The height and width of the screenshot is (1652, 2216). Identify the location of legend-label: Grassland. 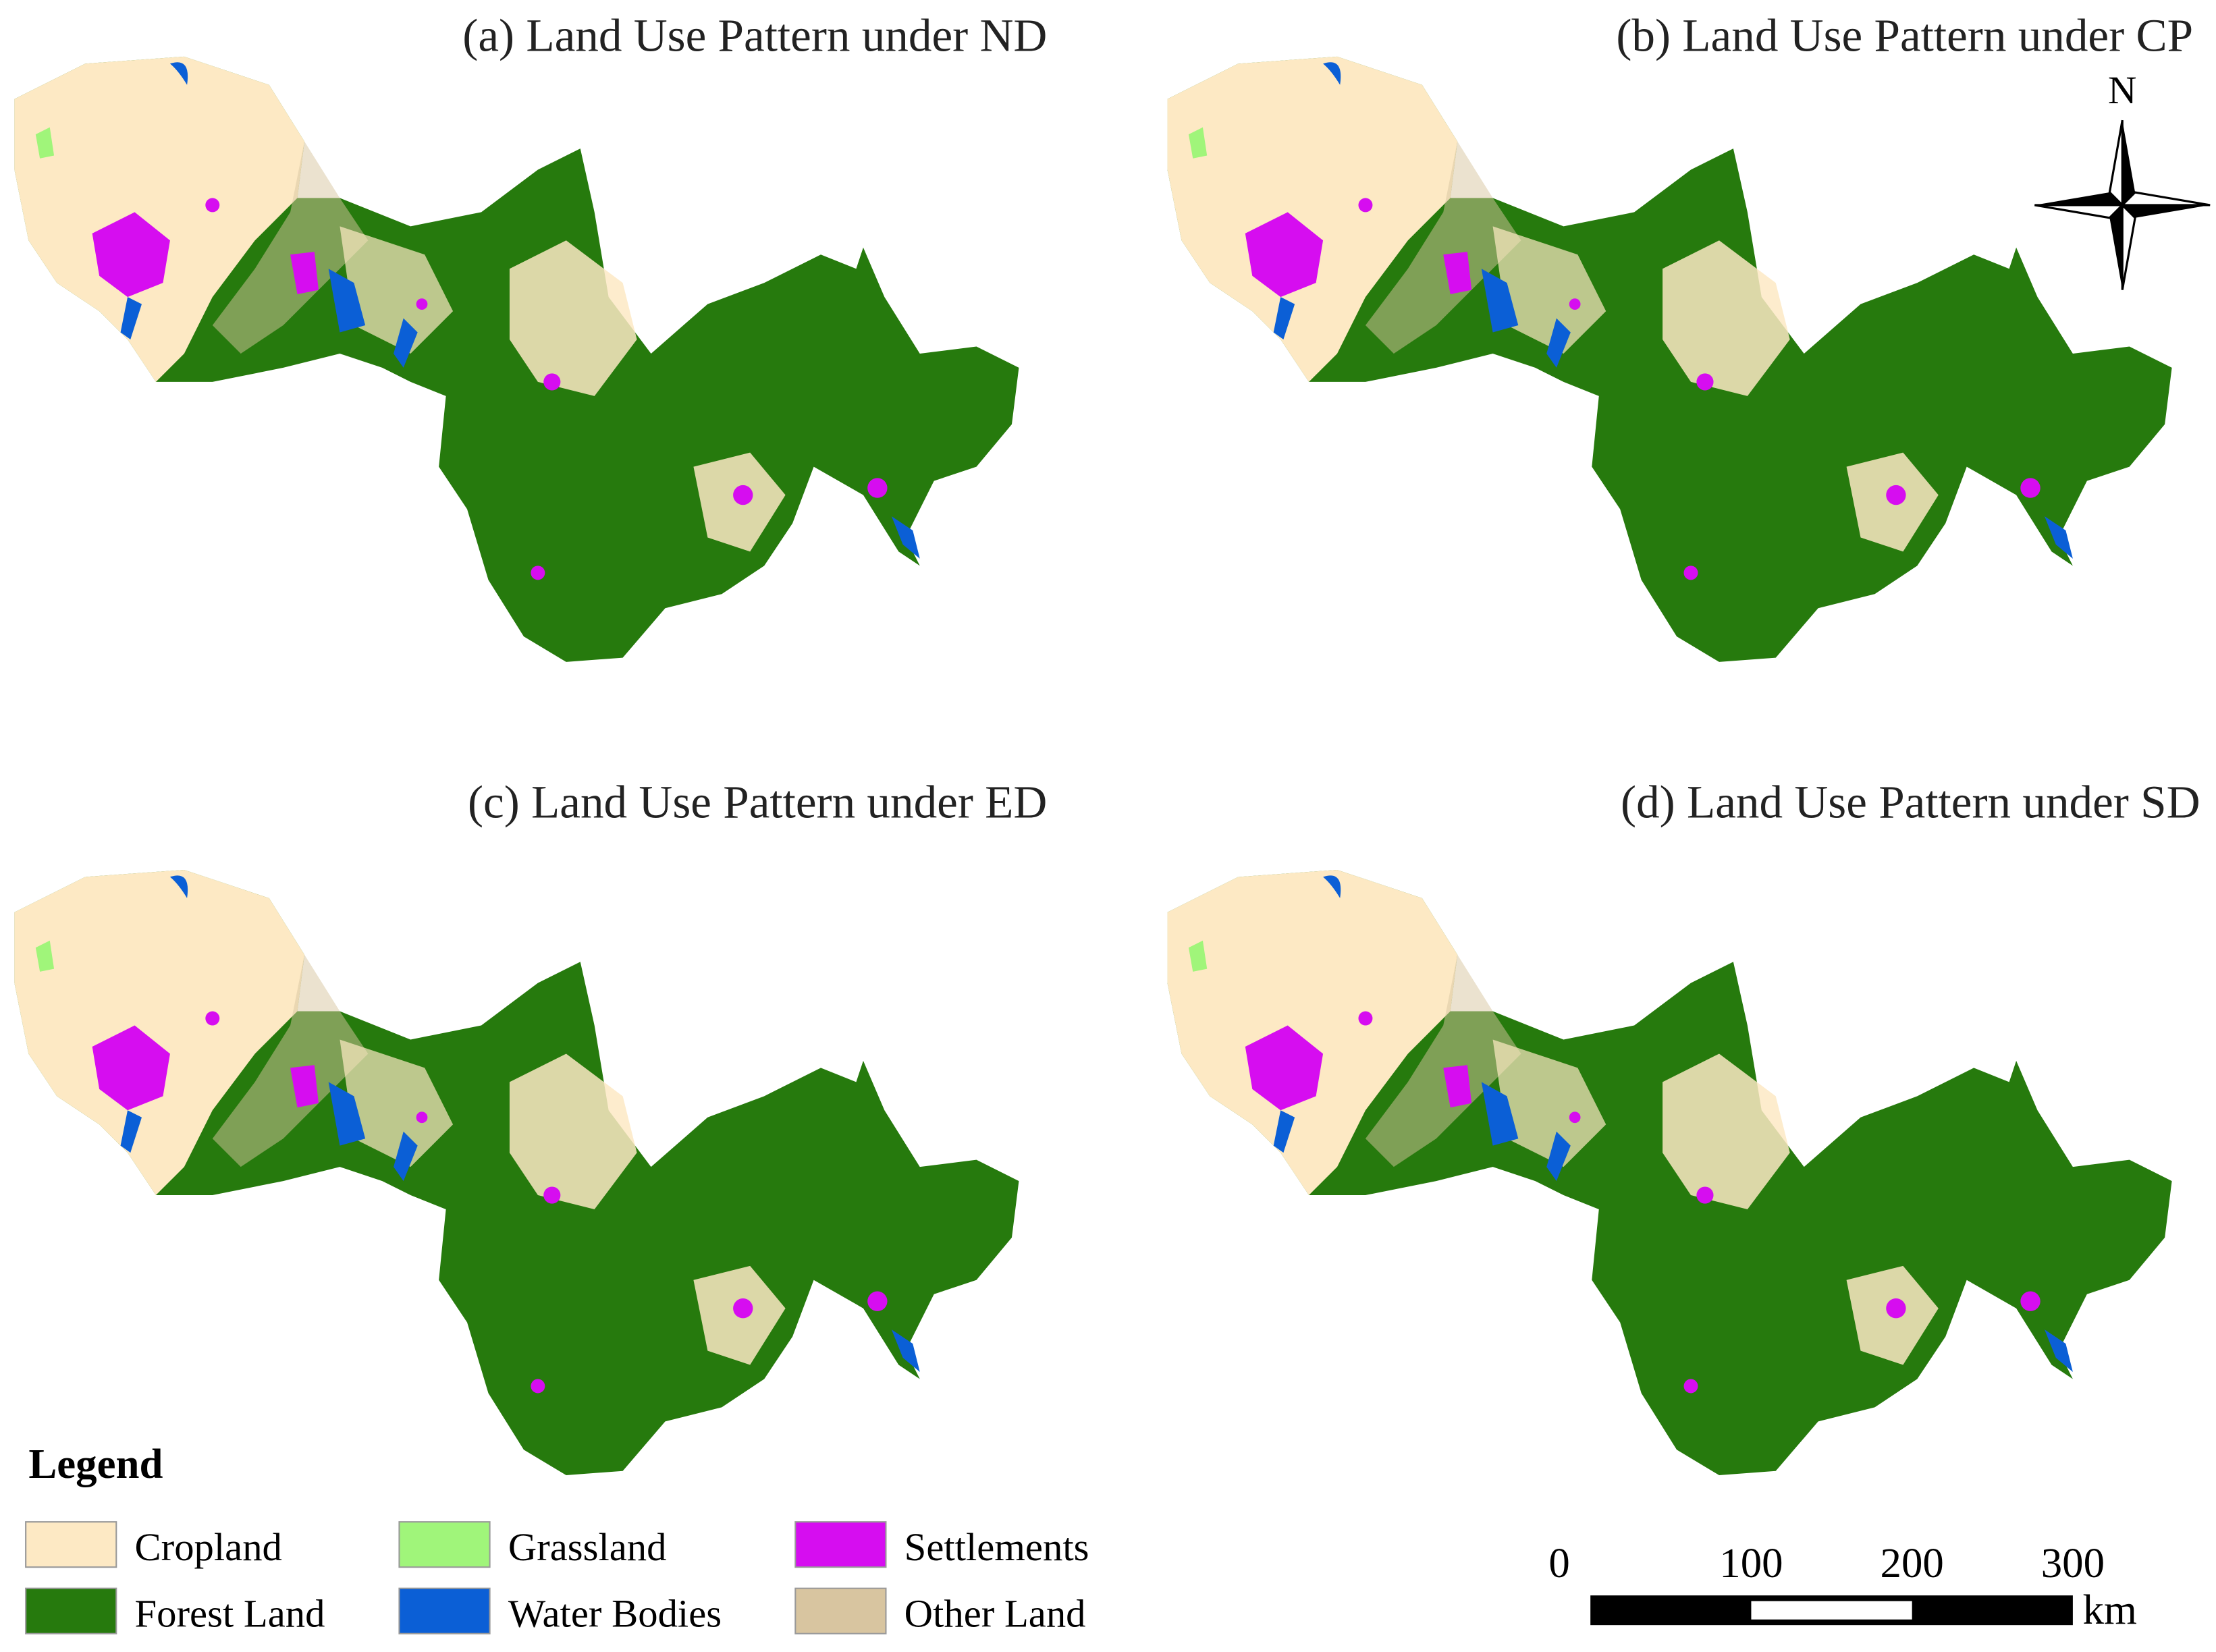
(587, 1547).